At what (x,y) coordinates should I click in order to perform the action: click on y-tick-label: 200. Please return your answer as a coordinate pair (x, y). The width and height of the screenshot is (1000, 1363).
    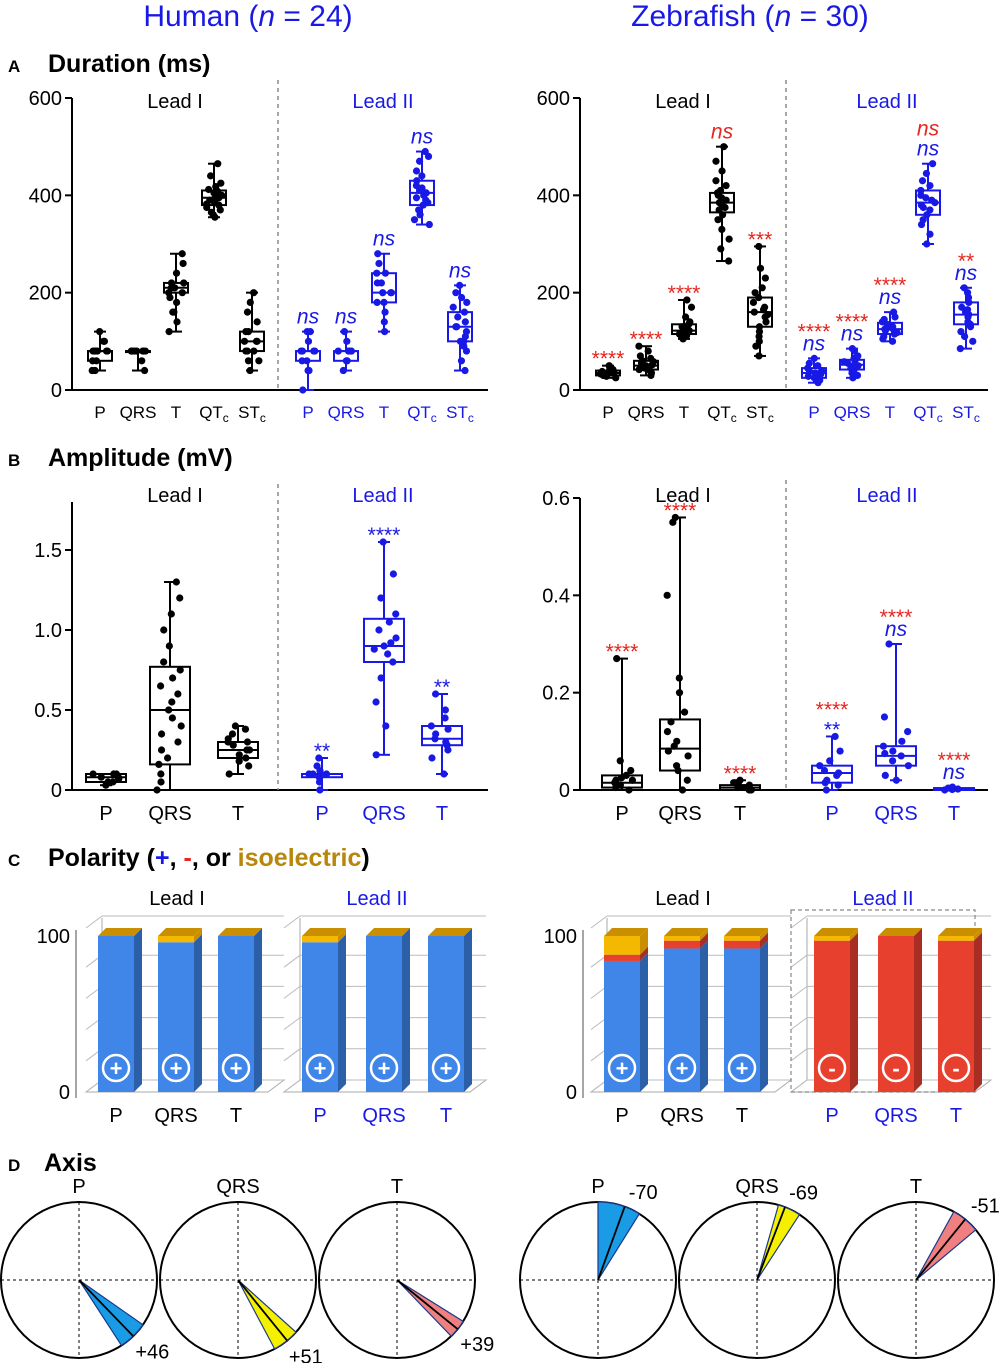
    Looking at the image, I should click on (553, 294).